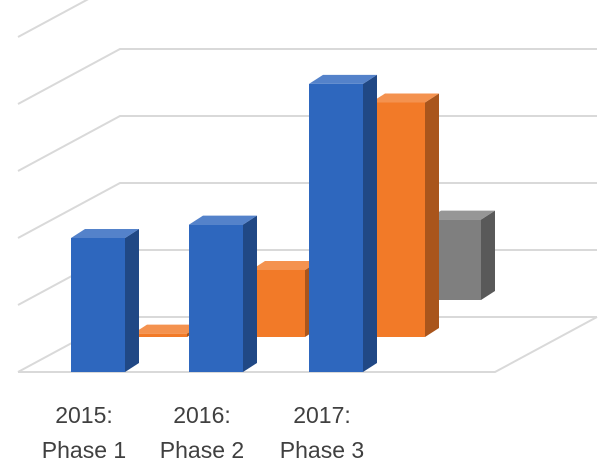 This screenshot has height=465, width=604. What do you see at coordinates (84, 450) in the screenshot?
I see `category-label-1-line2: Phase 1` at bounding box center [84, 450].